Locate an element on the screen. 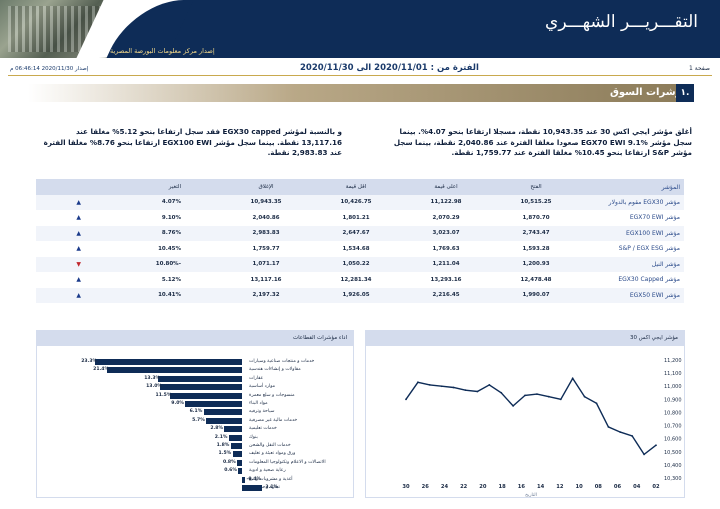 This screenshot has width=720, height=509. low-value: 2,647.67 is located at coordinates (356, 233).